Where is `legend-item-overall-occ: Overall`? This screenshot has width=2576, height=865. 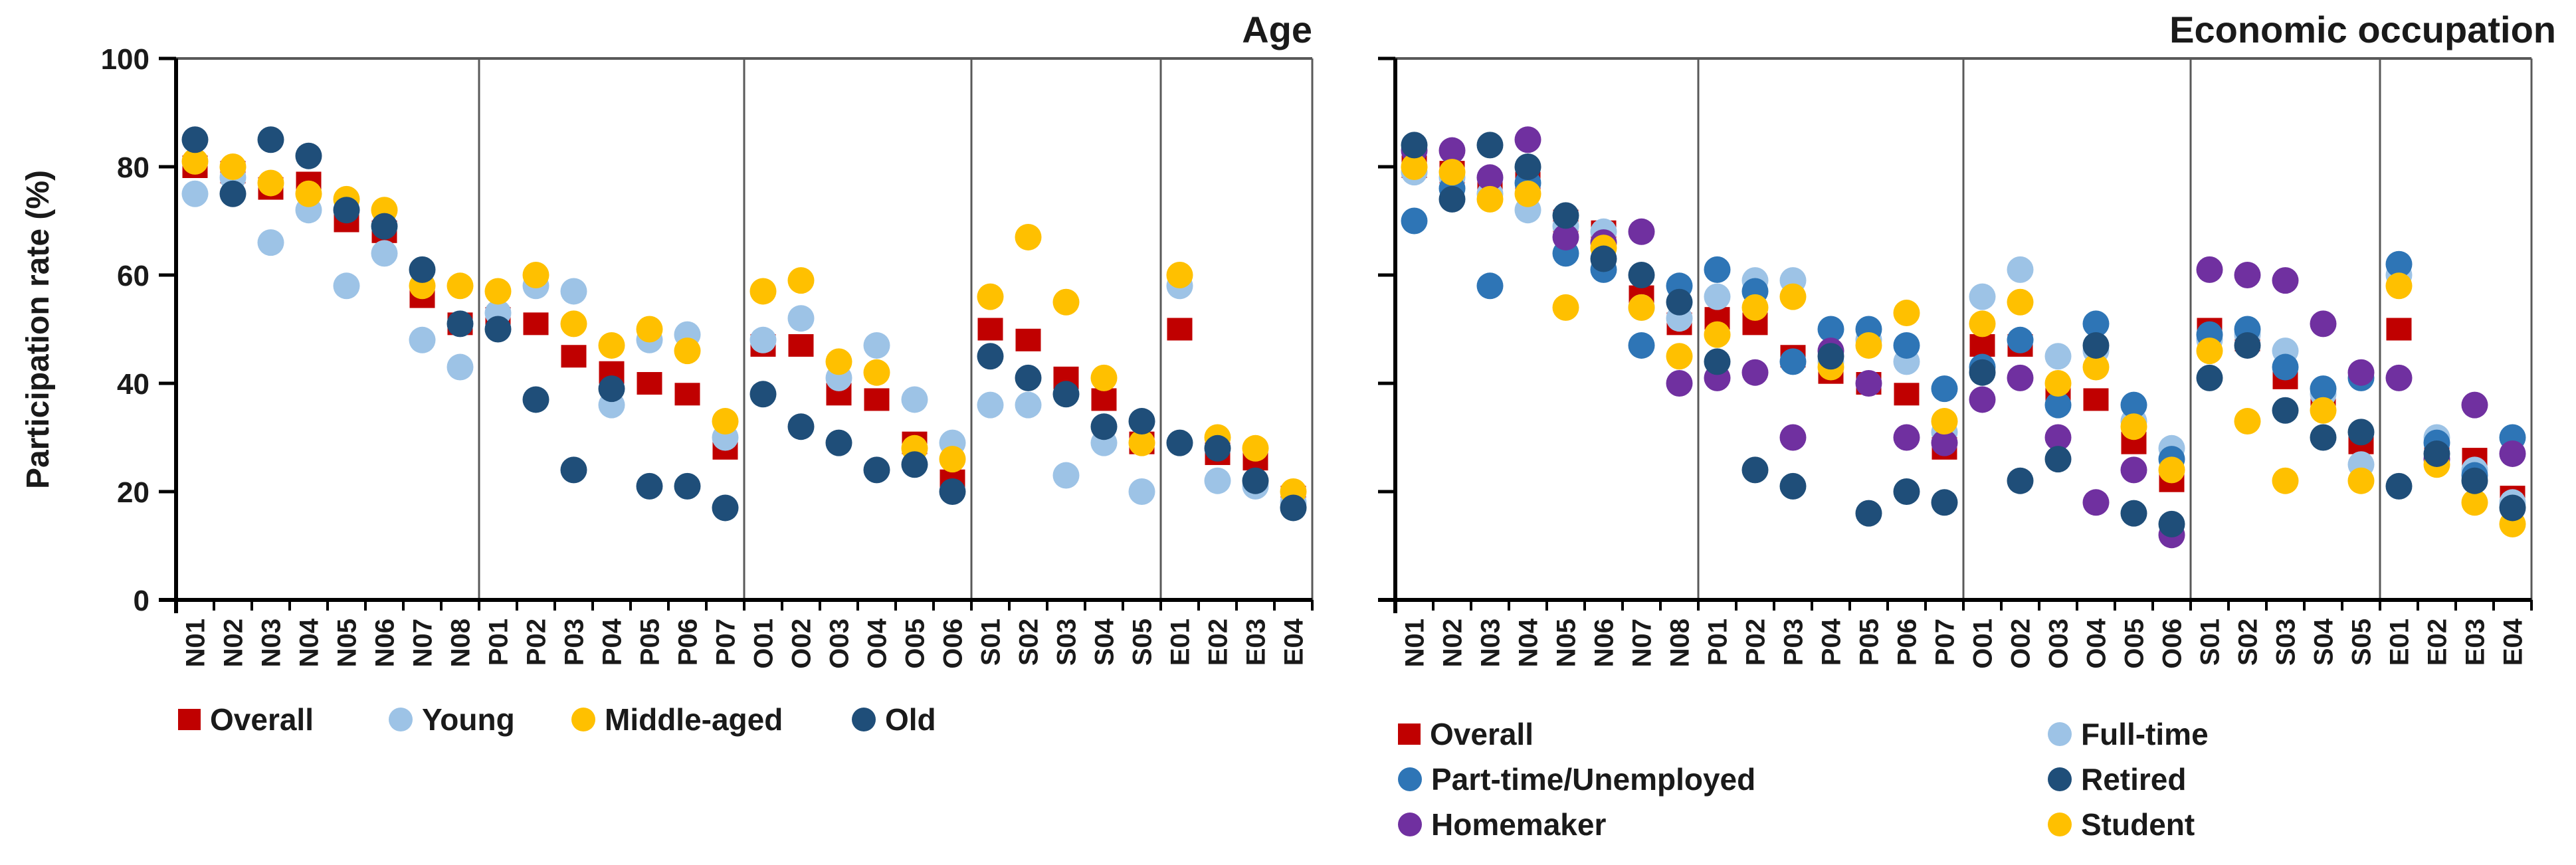
legend-item-overall-occ: Overall is located at coordinates (1466, 734).